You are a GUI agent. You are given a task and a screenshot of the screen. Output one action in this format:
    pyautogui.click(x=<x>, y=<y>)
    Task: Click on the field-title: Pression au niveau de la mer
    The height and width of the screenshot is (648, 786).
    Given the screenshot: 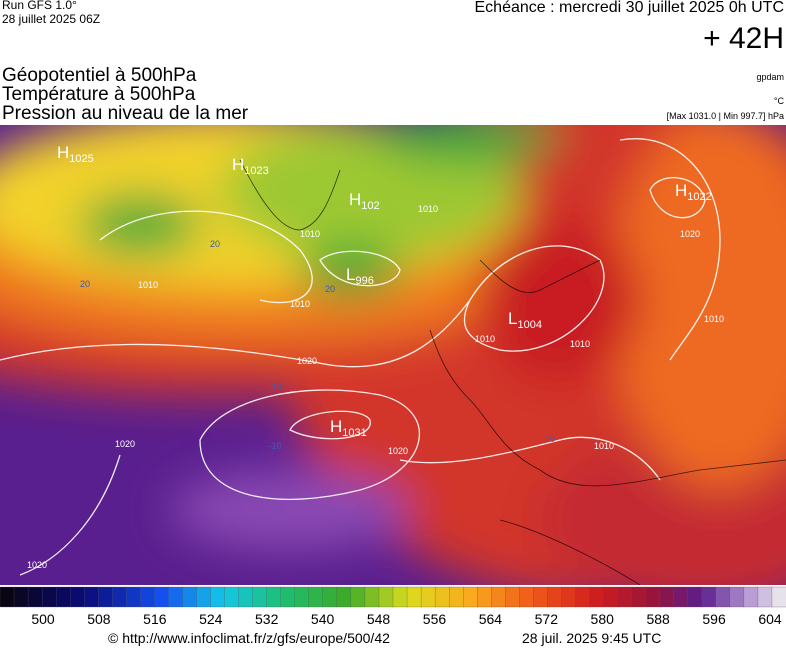 What is the action you would take?
    pyautogui.click(x=125, y=113)
    